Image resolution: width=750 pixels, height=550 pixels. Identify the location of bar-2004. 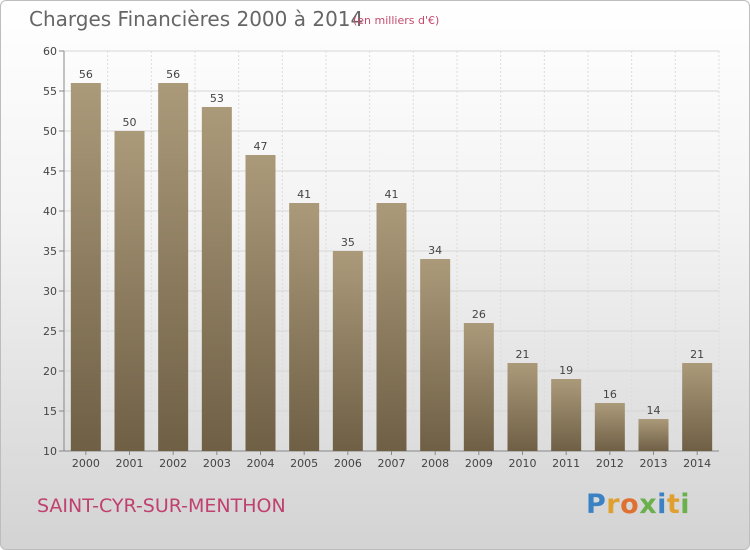
(260, 303).